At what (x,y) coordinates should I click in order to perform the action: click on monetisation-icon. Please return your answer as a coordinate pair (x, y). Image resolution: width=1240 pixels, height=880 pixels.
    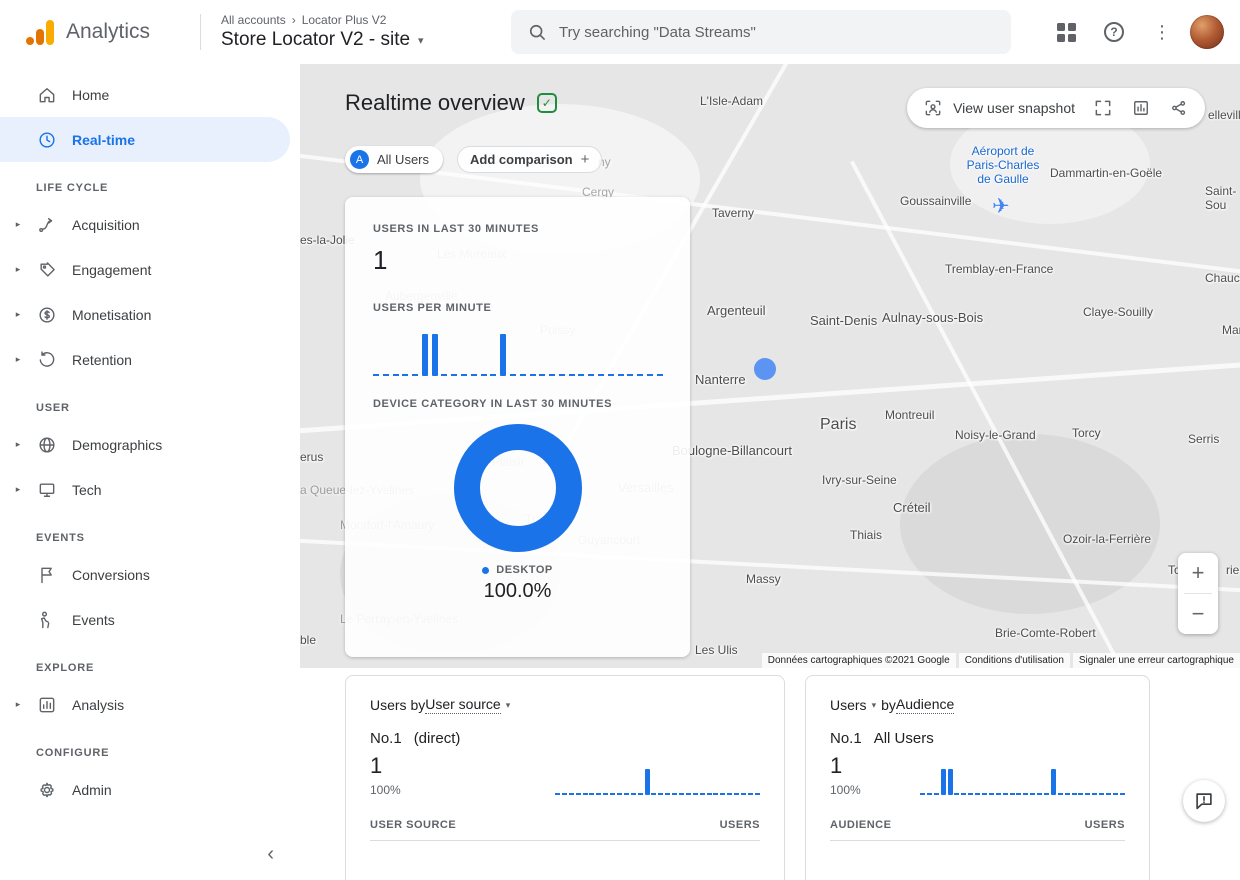
    Looking at the image, I should click on (47, 315).